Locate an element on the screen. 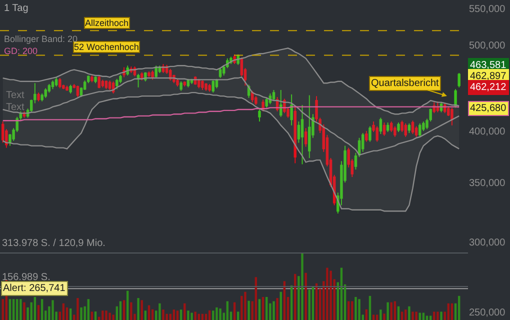 Image resolution: width=510 pixels, height=320 pixels. y-tick-label: 400,000 is located at coordinates (487, 132).